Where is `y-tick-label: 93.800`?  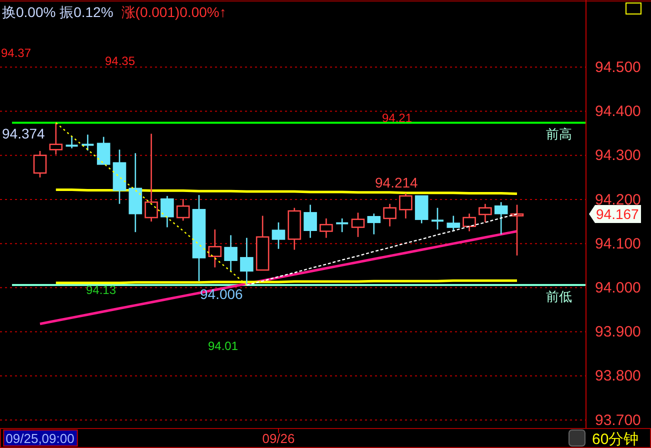
y-tick-label: 93.800 is located at coordinates (618, 376).